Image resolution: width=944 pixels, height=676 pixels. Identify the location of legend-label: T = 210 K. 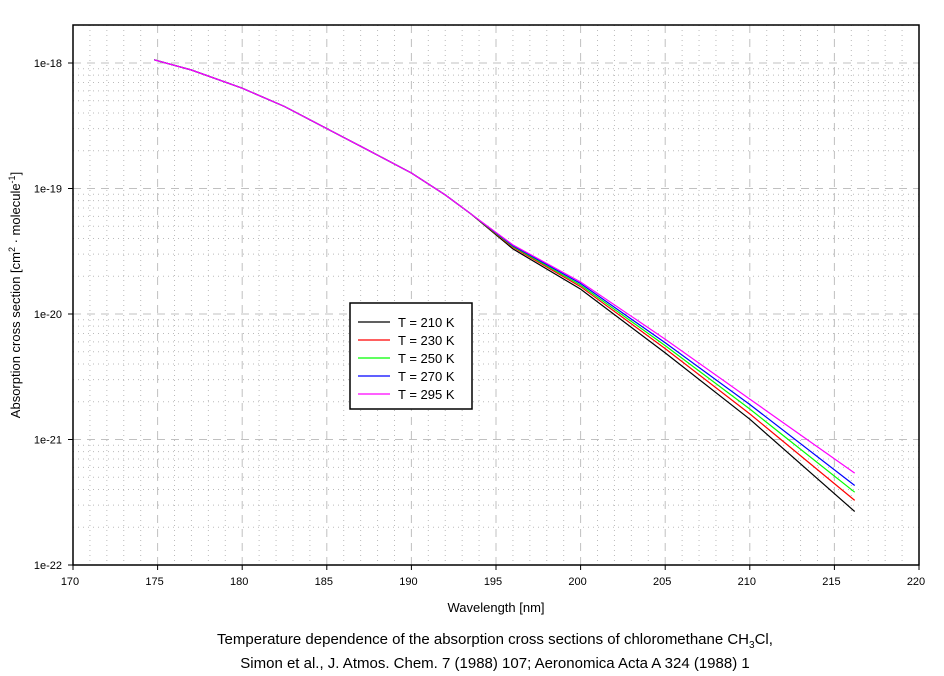
(426, 322).